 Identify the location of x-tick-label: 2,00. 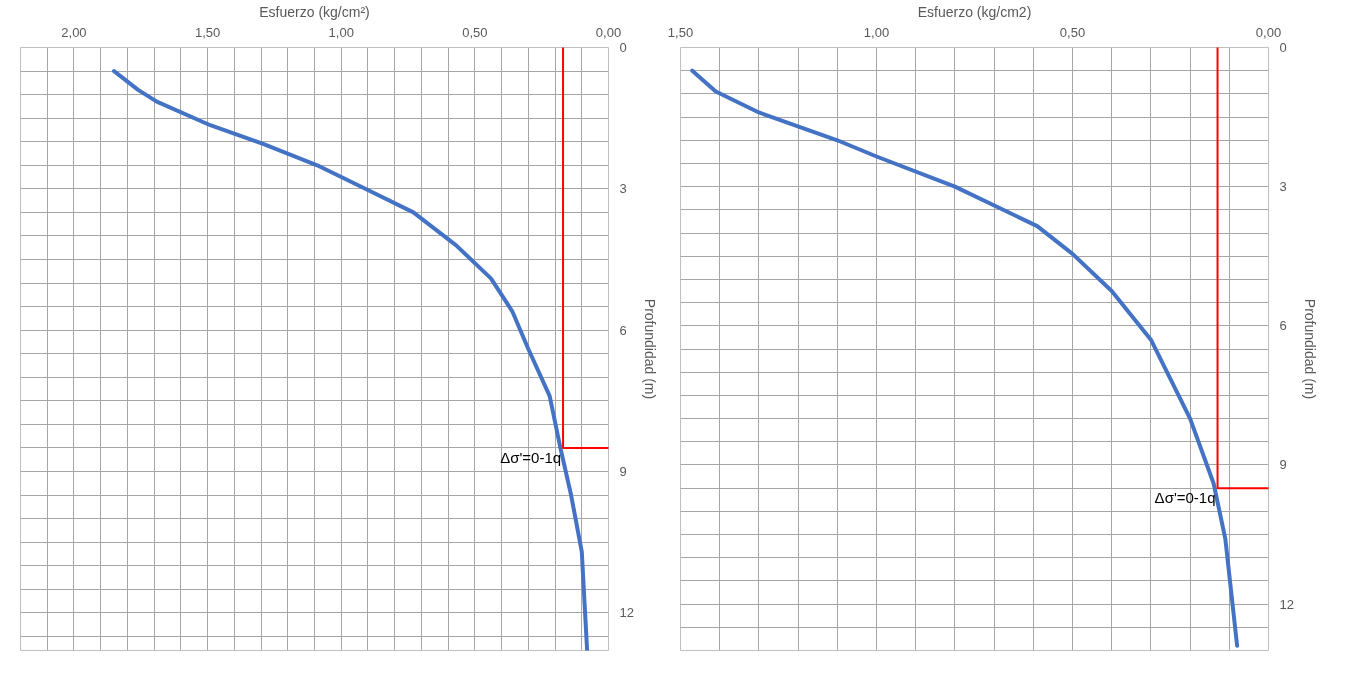
(74, 32).